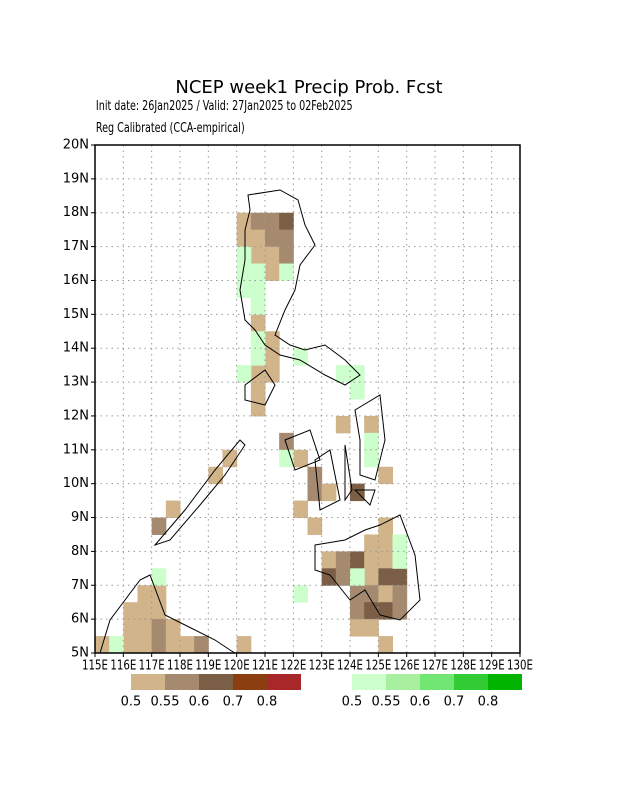  What do you see at coordinates (407, 666) in the screenshot?
I see `x-tick-label: 126E` at bounding box center [407, 666].